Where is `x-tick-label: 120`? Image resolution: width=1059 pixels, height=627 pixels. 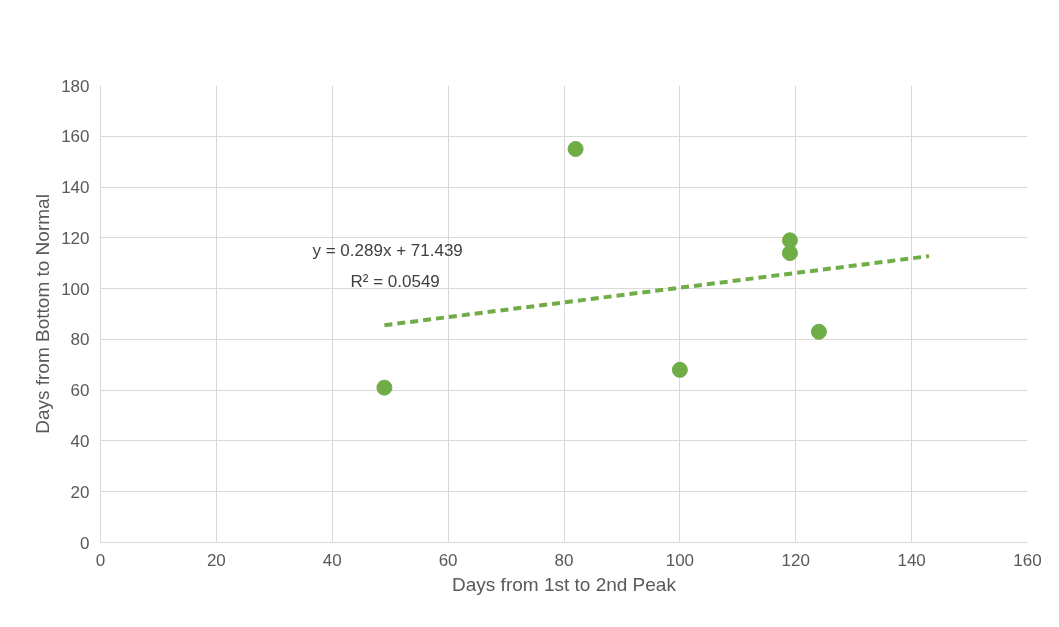
x-tick-label: 120 is located at coordinates (795, 560).